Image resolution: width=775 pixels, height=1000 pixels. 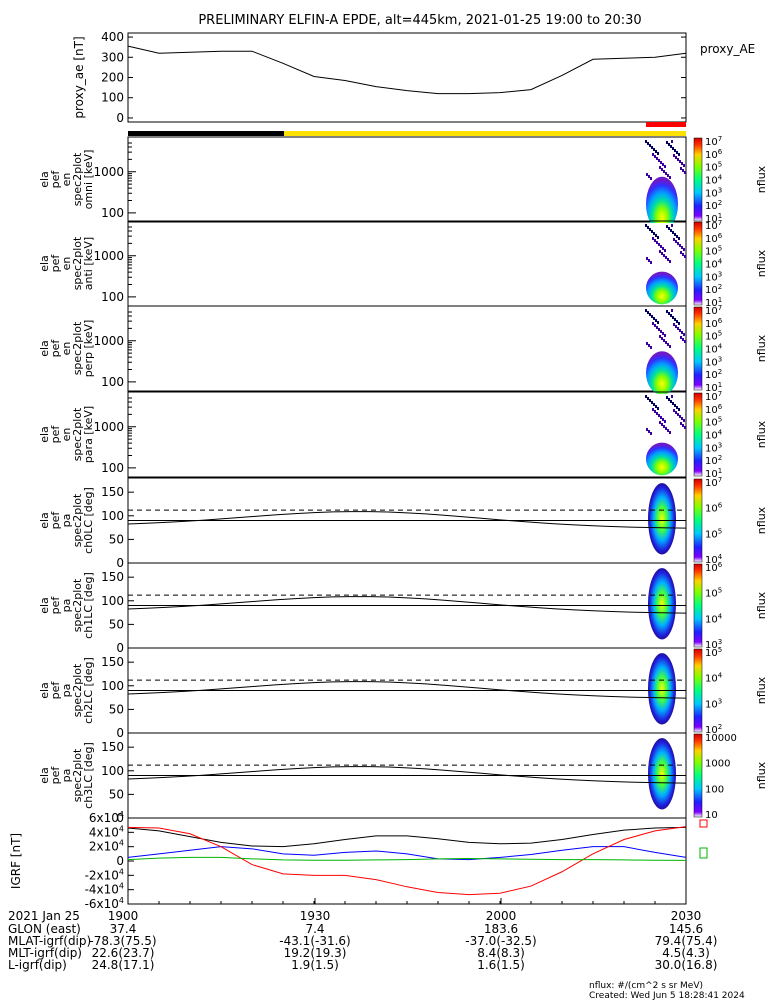 What do you see at coordinates (501, 965) in the screenshot?
I see `x-axis-row-value: 1.6(1.5)` at bounding box center [501, 965].